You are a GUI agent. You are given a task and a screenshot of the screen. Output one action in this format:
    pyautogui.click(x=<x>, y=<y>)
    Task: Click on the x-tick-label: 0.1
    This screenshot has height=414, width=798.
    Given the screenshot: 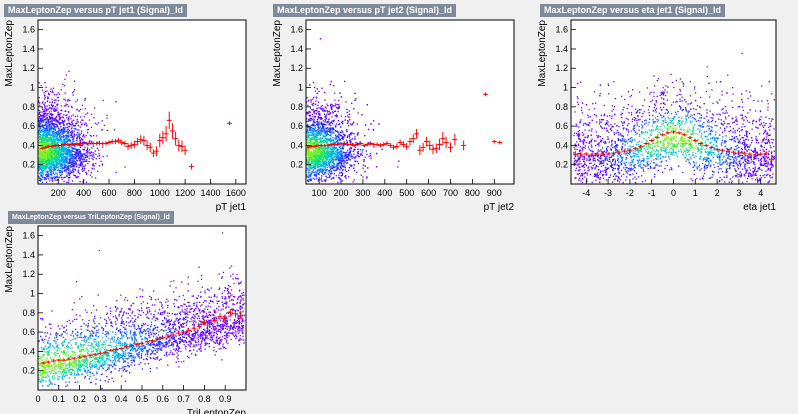 What is the action you would take?
    pyautogui.click(x=59, y=399)
    